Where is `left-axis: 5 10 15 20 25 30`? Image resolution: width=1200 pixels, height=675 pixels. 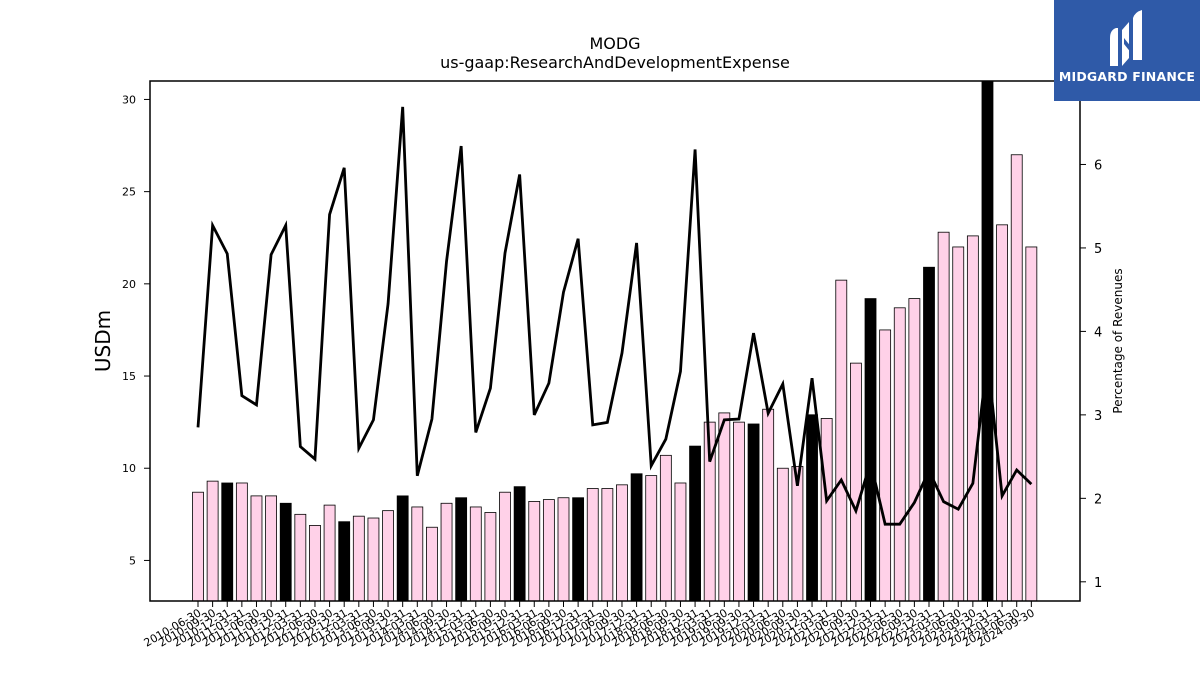
left-axis: 5 10 15 20 25 30 is located at coordinates (136, 330).